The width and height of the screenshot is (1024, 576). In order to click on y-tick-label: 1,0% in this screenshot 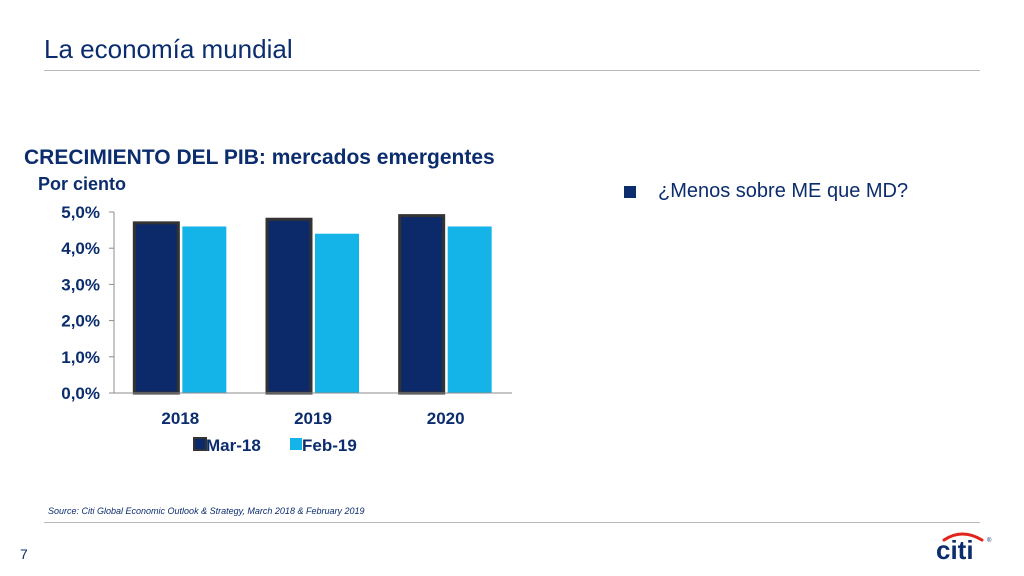, I will do `click(80, 357)`.